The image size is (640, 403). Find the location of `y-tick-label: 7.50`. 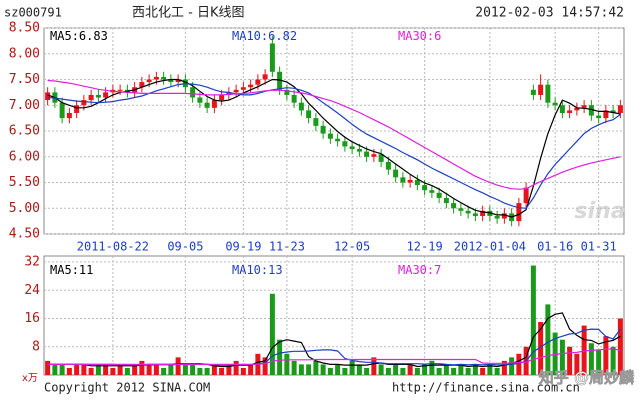

y-tick-label: 7.50 is located at coordinates (24, 79).